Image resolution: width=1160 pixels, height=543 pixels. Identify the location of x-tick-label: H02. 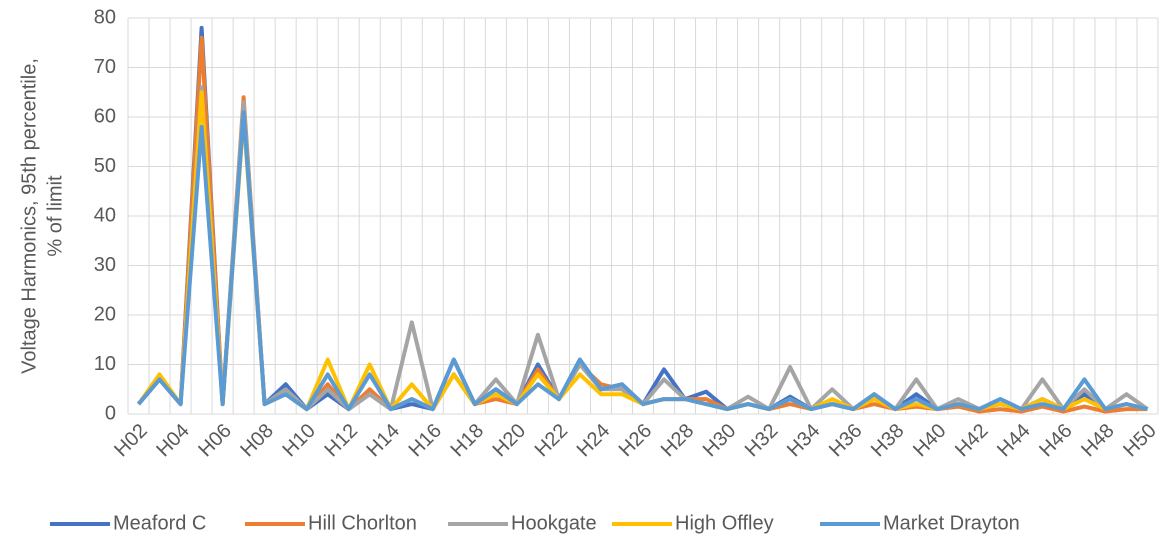
(131, 441).